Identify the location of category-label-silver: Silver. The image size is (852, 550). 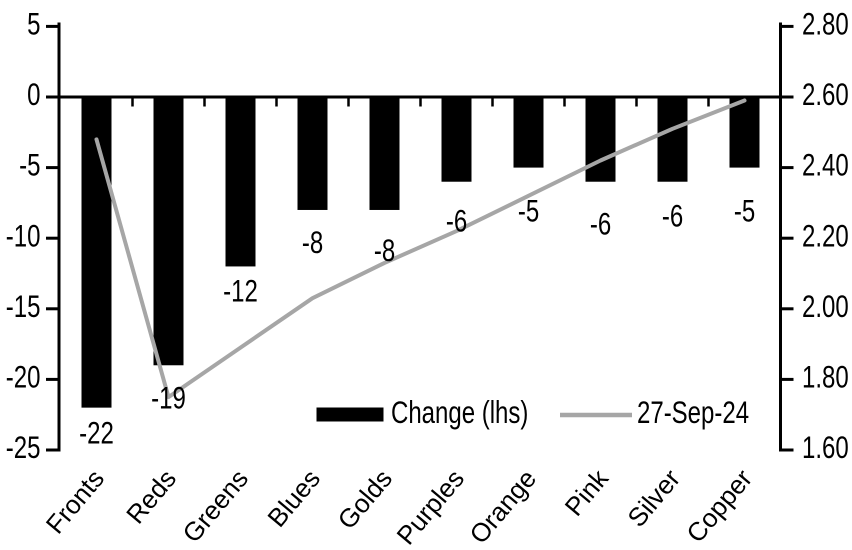
(653, 497).